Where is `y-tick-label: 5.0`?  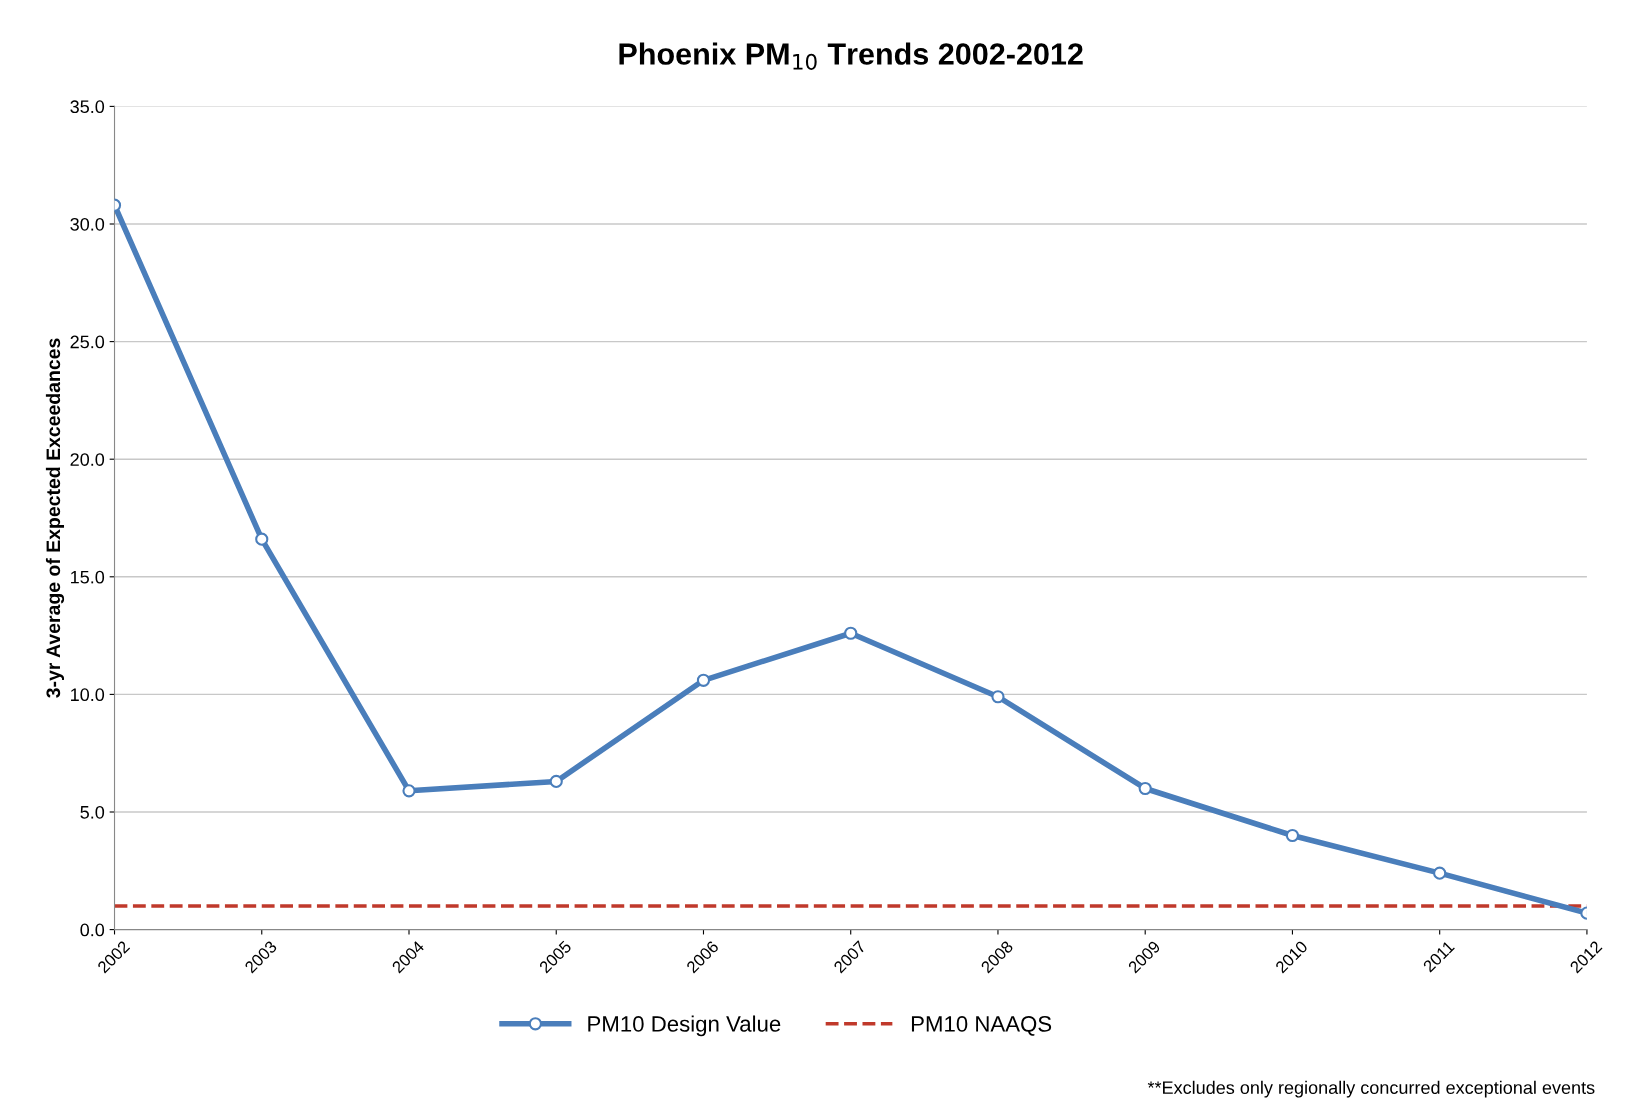 y-tick-label: 5.0 is located at coordinates (92, 812).